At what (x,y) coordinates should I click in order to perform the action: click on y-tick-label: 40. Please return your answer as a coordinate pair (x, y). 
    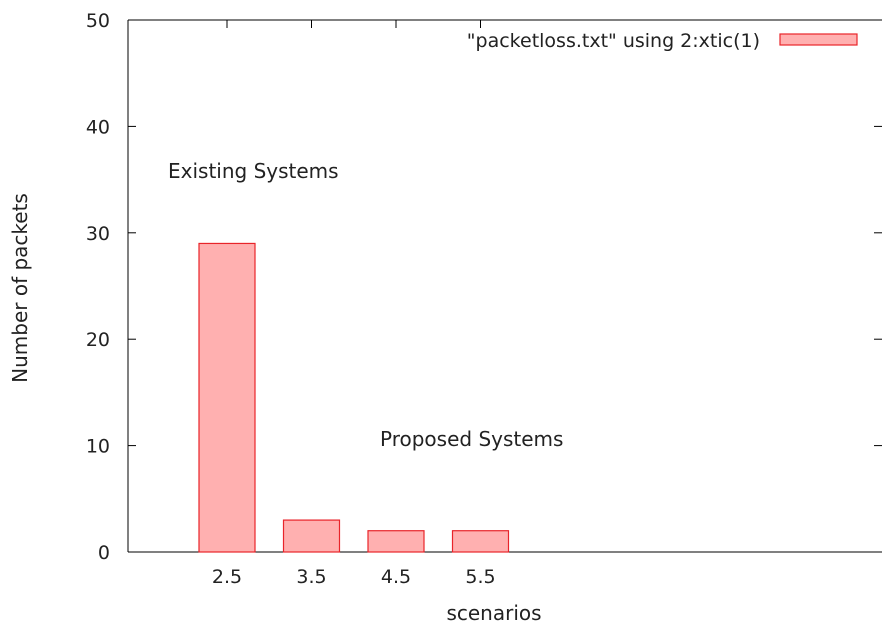
    Looking at the image, I should click on (98, 127).